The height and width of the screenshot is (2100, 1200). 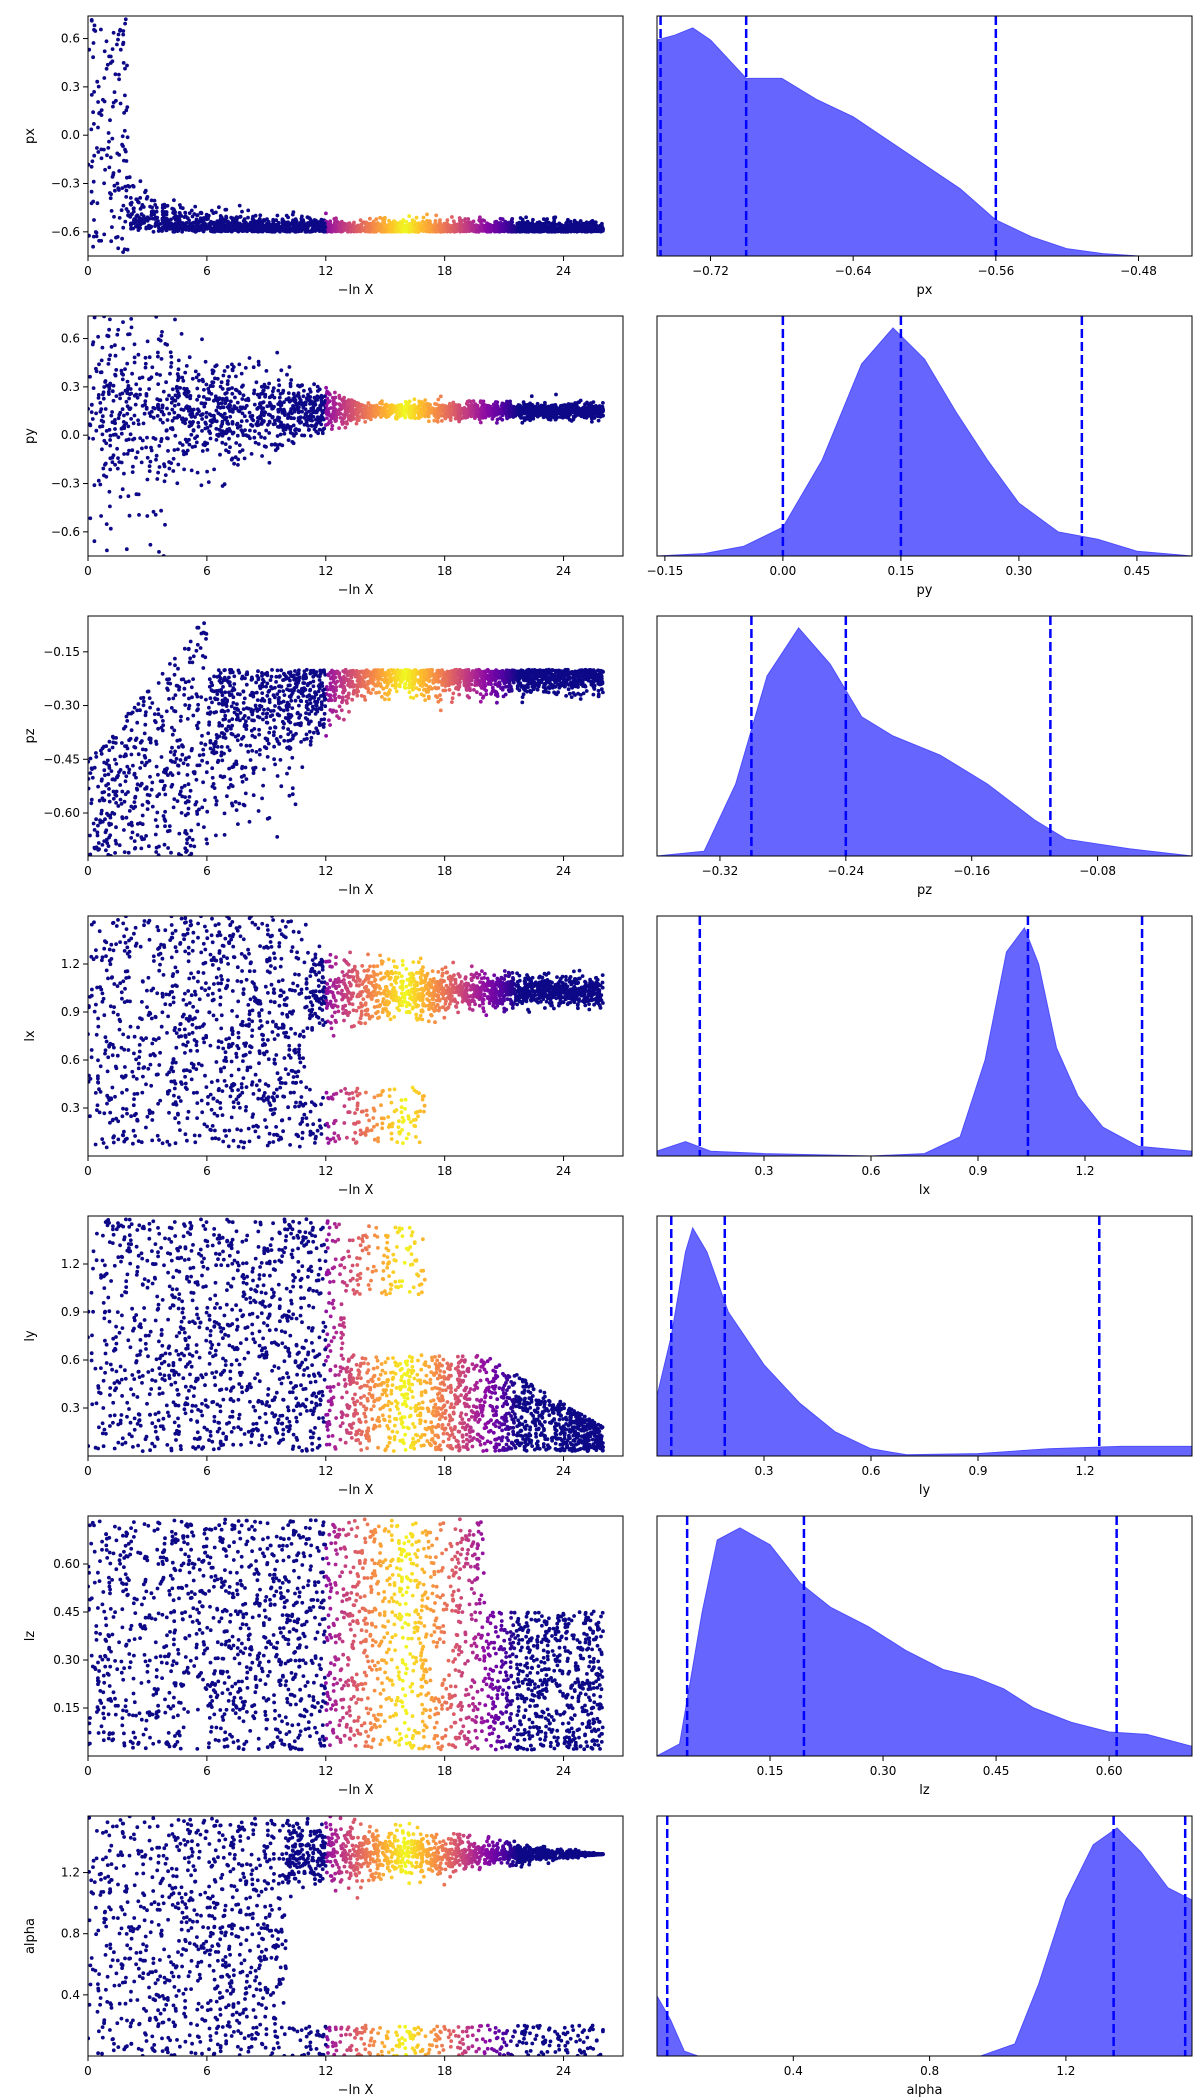 What do you see at coordinates (356, 290) in the screenshot?
I see `x-axis-label: −ln X` at bounding box center [356, 290].